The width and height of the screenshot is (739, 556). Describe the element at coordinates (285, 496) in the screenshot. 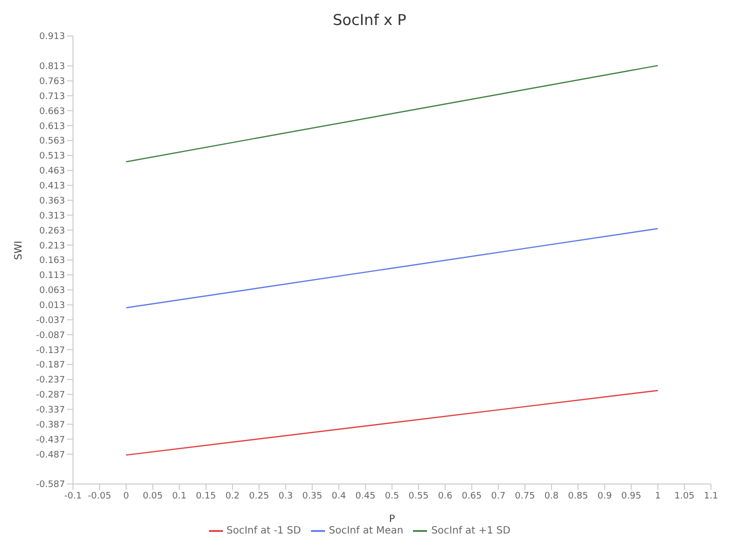

I see `x-tick-label: 0.3` at that location.